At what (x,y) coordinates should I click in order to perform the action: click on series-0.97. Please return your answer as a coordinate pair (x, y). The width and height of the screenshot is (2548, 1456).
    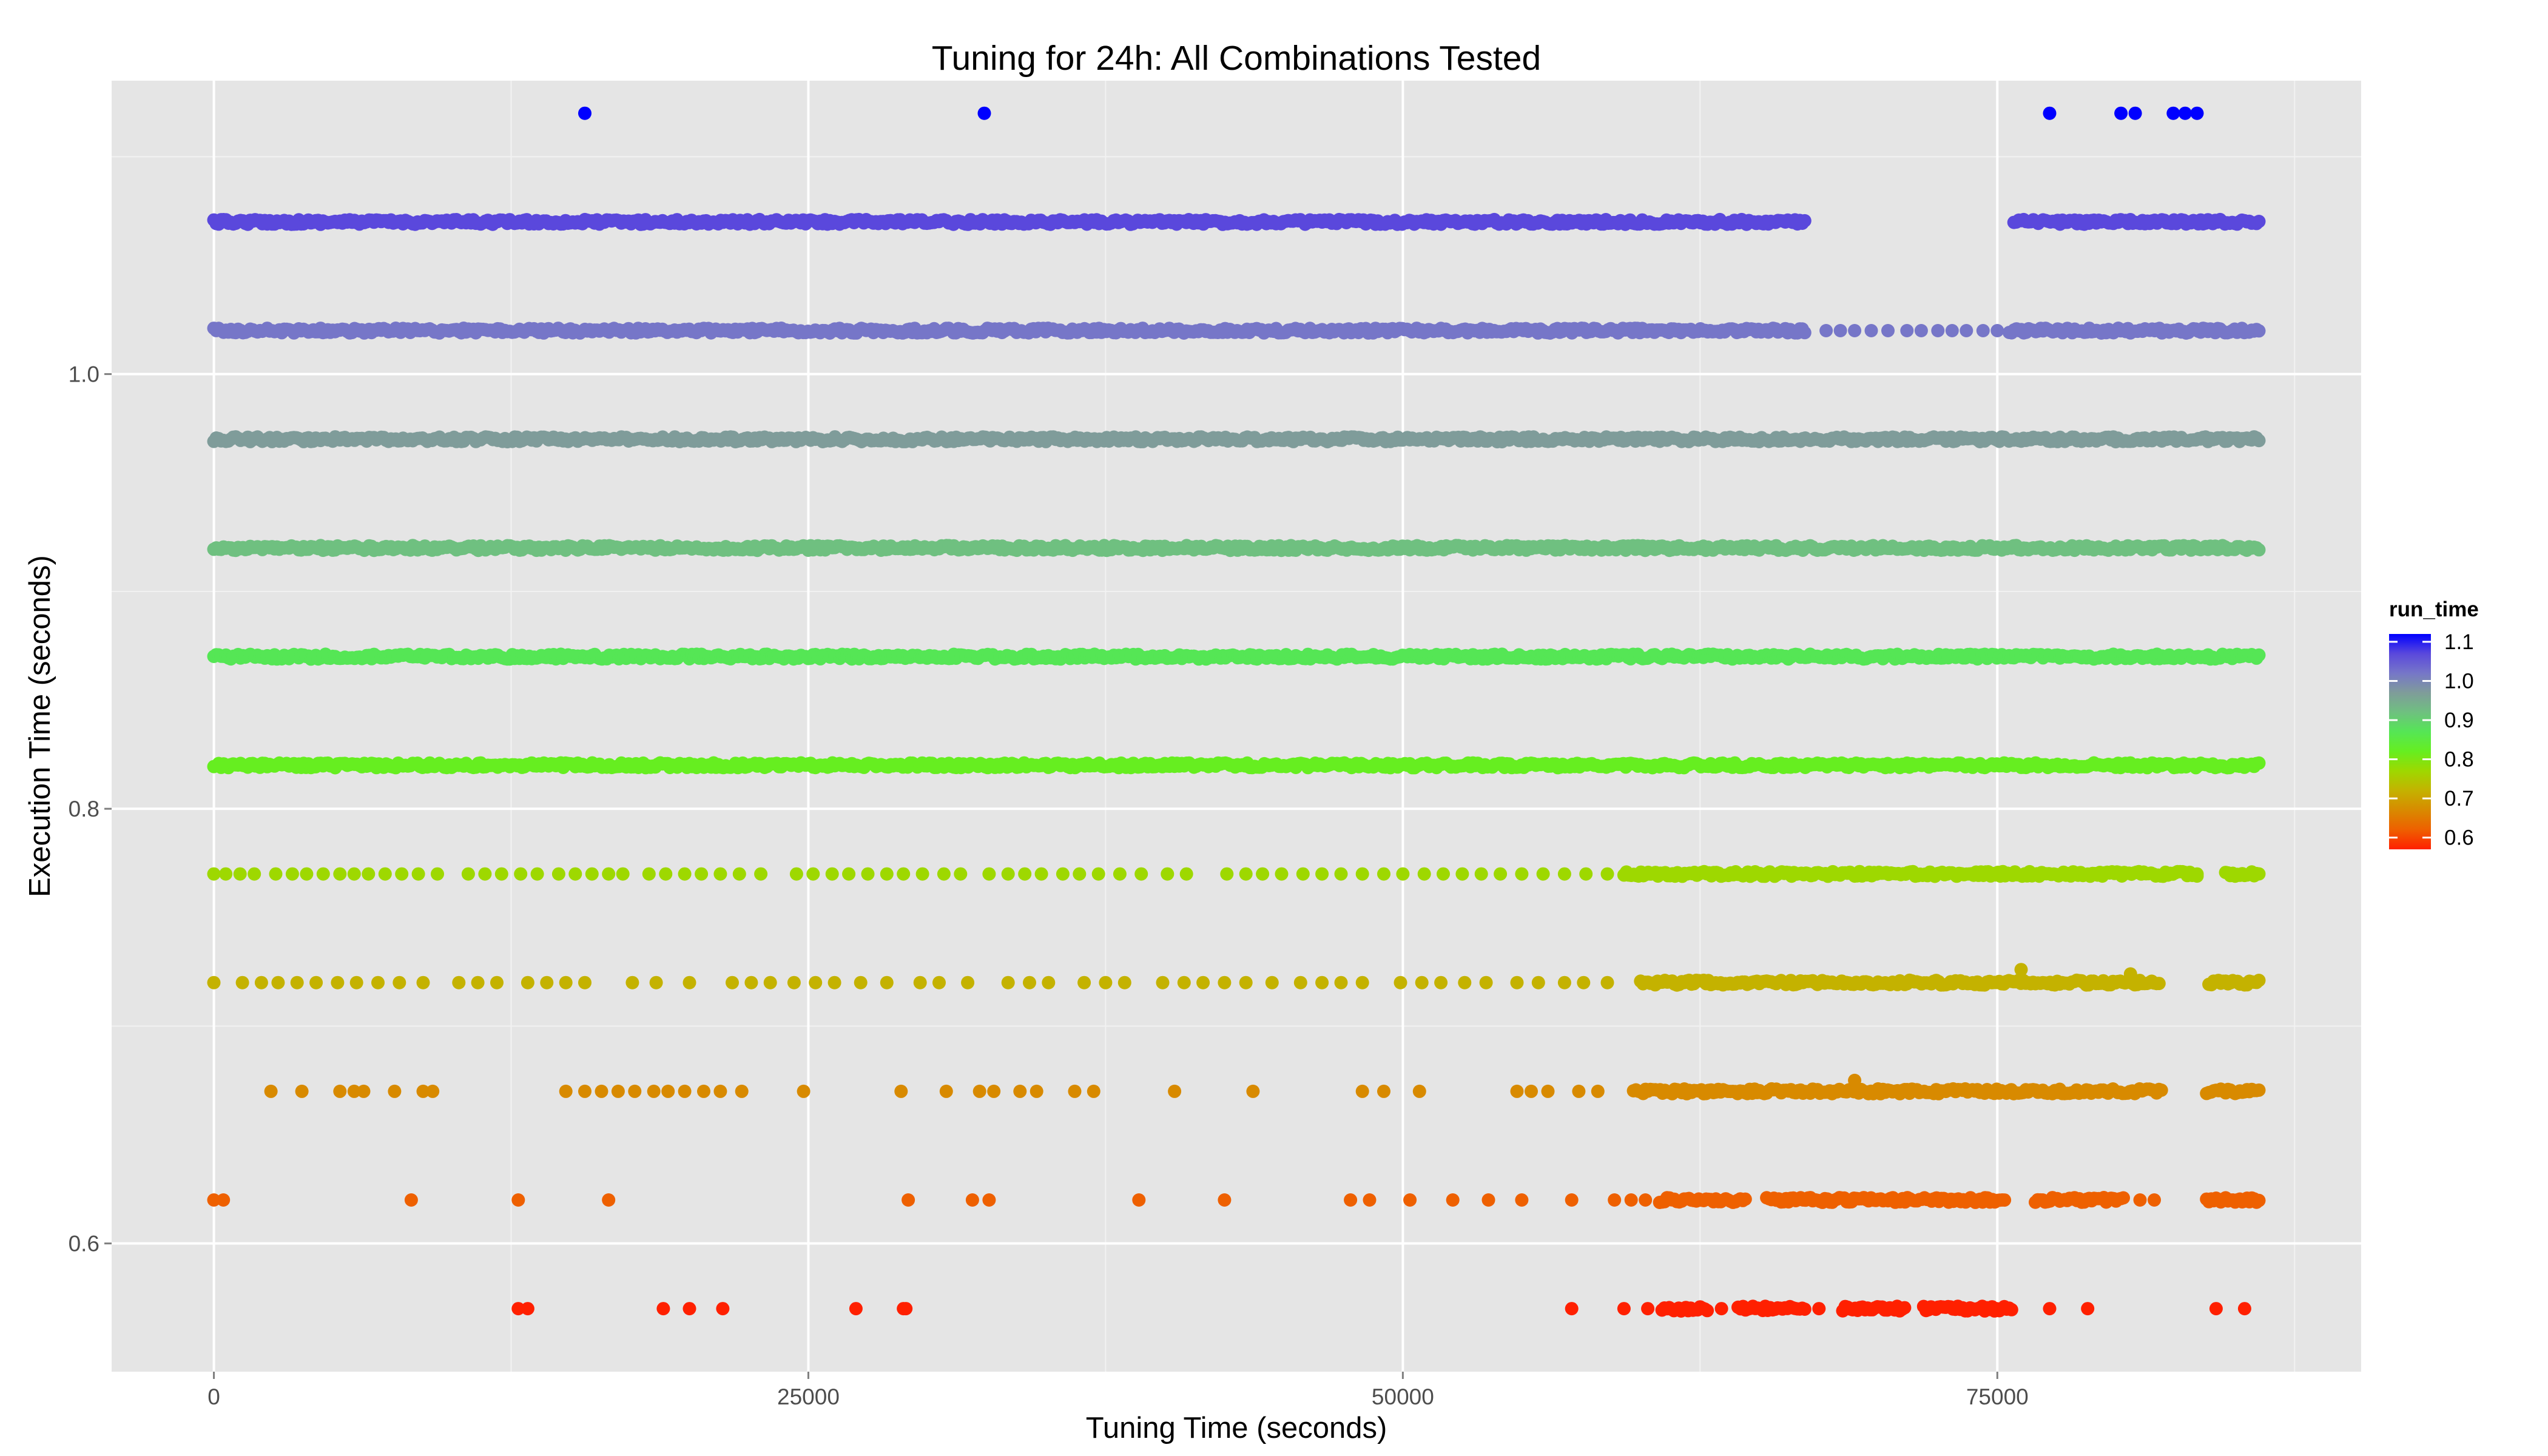
    Looking at the image, I should click on (1236, 439).